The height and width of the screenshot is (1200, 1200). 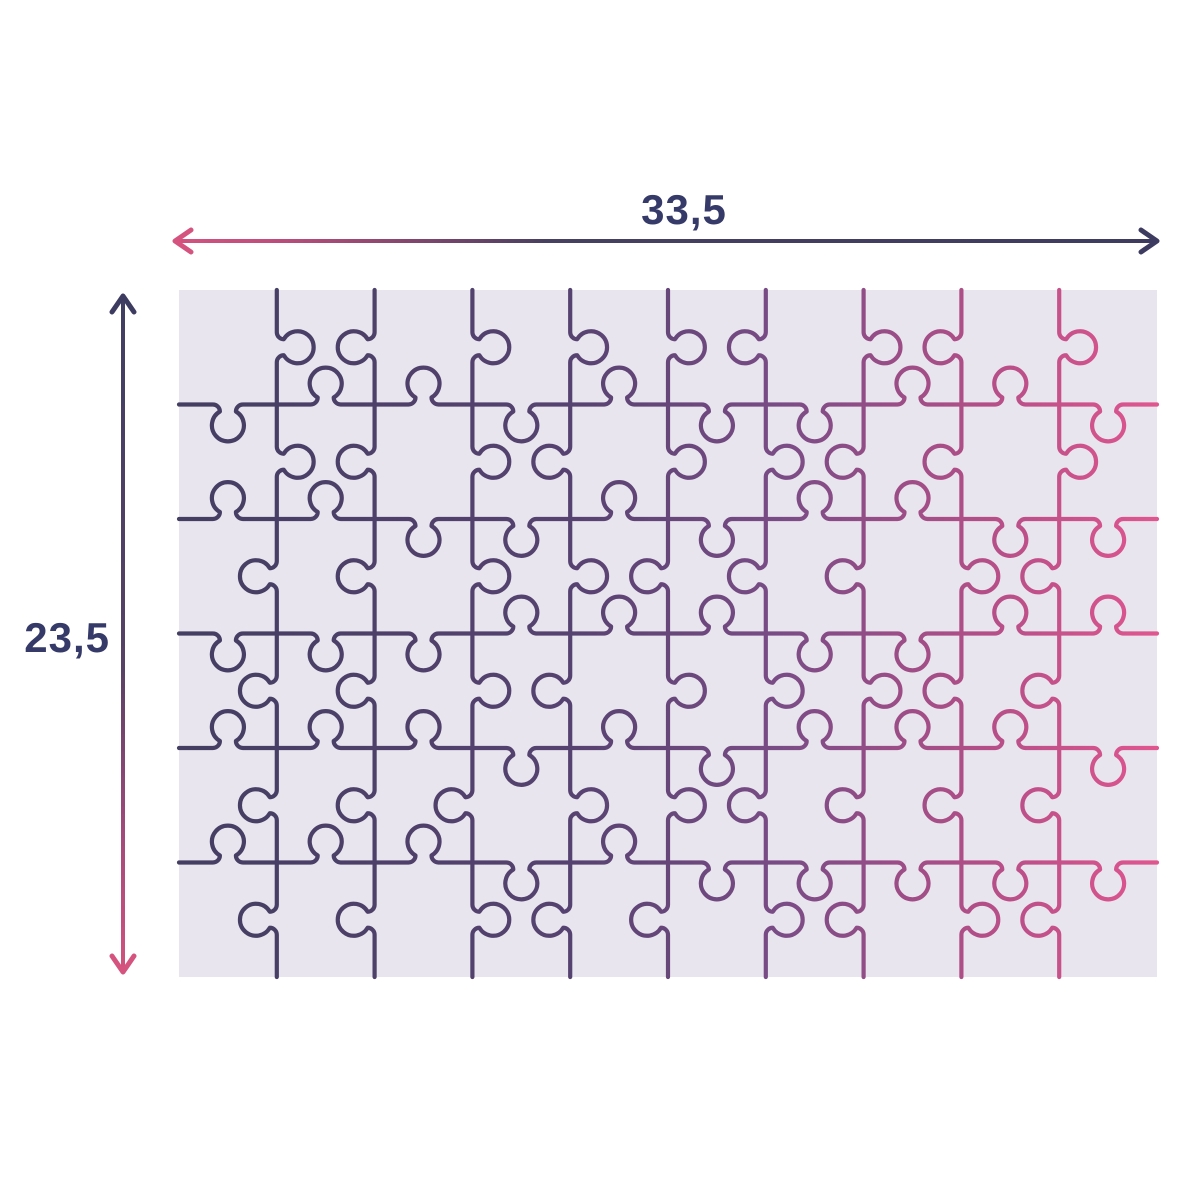 What do you see at coordinates (684, 209) in the screenshot?
I see `width-dimension-label: 33,5` at bounding box center [684, 209].